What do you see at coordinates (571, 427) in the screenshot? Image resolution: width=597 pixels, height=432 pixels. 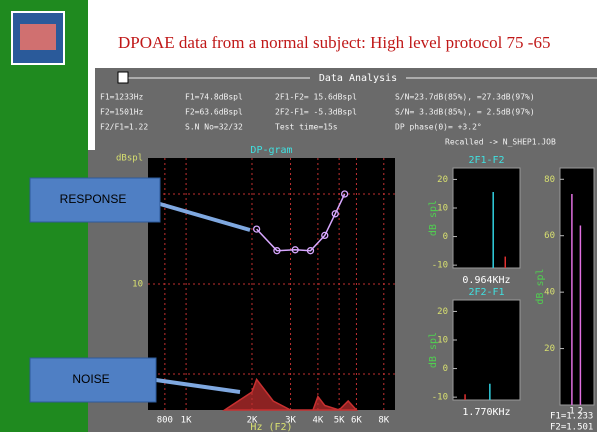 I see `note: F2=1.501` at bounding box center [571, 427].